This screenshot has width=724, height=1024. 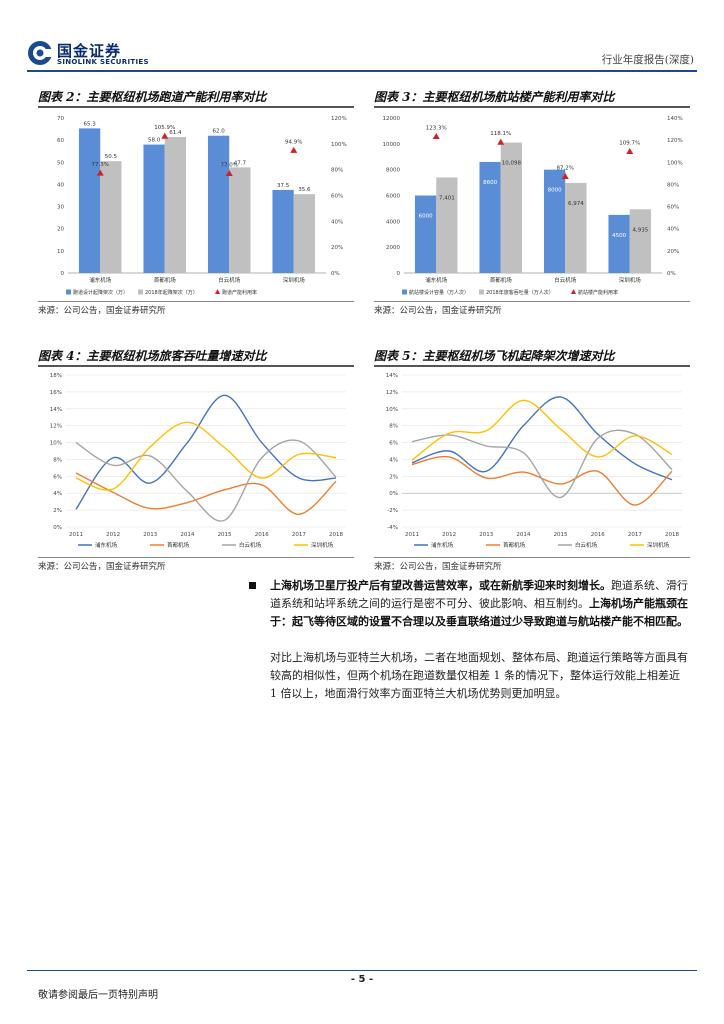 What do you see at coordinates (576, 204) in the screenshot?
I see `bar-data-label: 6,974` at bounding box center [576, 204].